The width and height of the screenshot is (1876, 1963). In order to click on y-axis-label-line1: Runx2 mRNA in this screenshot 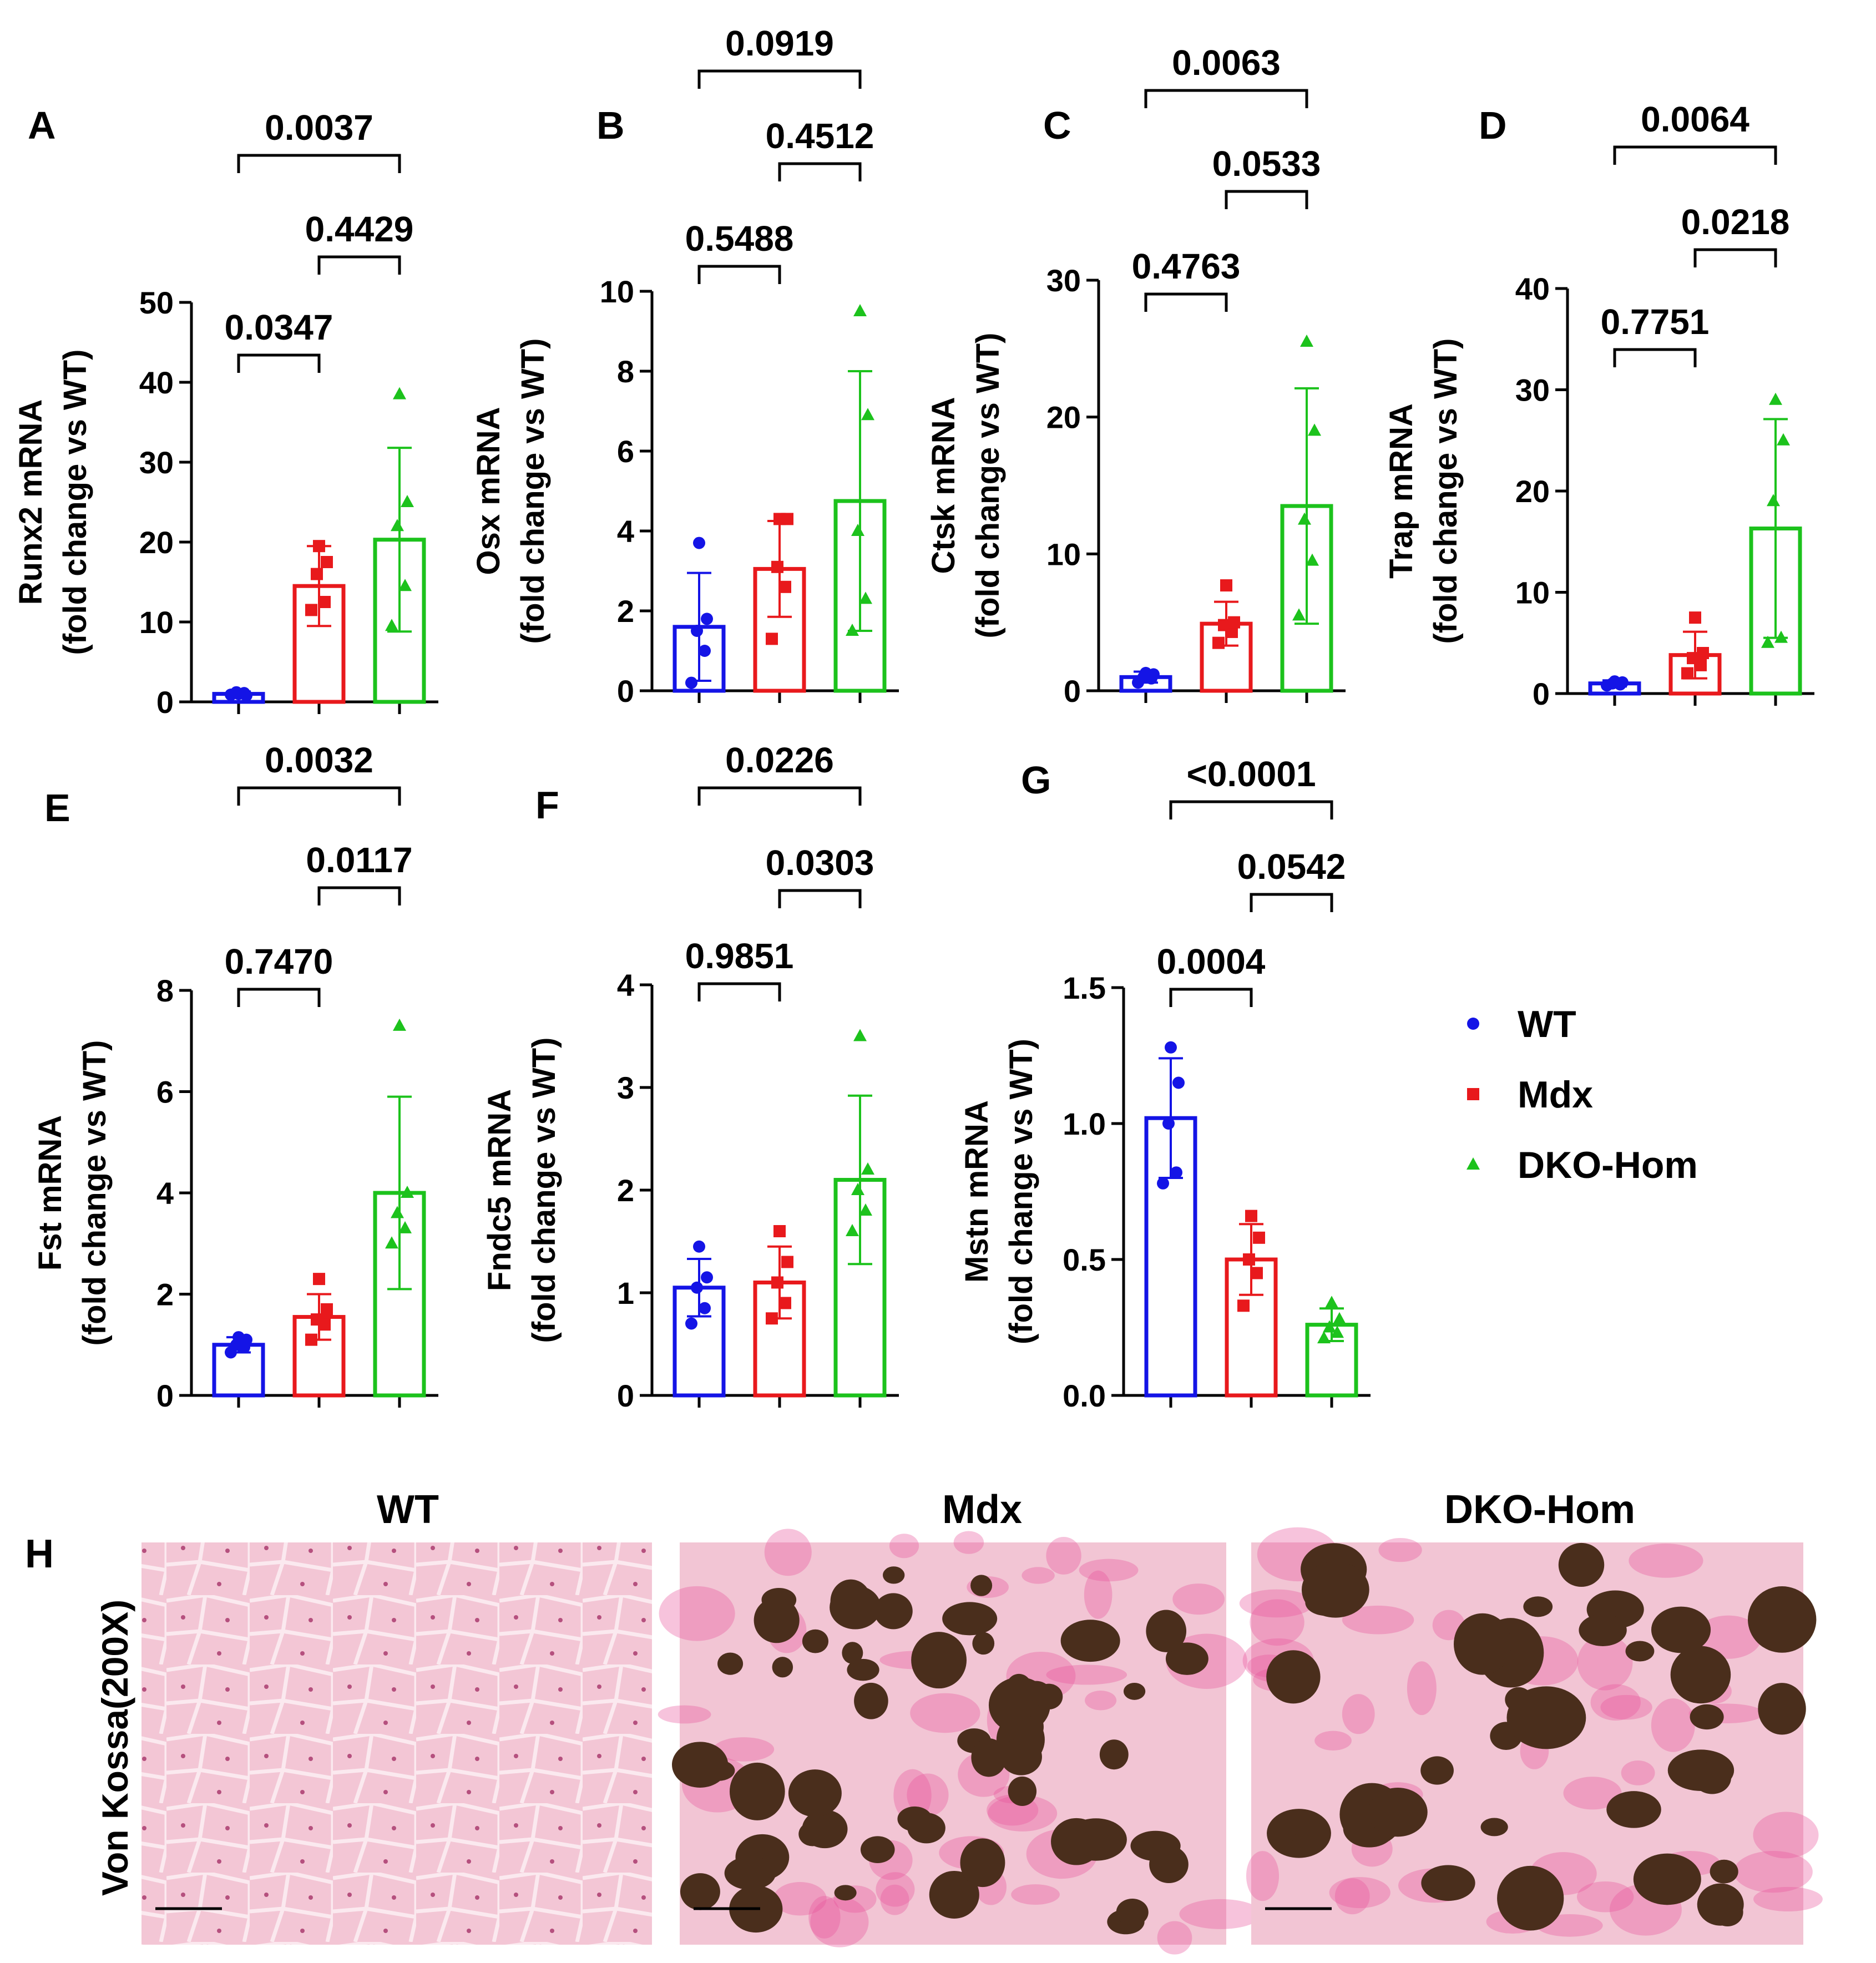, I will do `click(31, 502)`.